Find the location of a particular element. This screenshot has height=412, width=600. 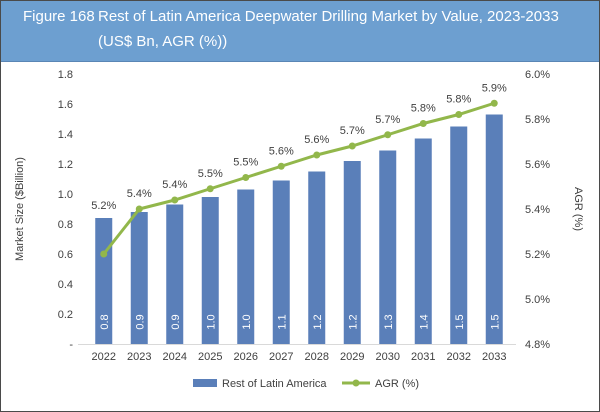

bar-data-label: 0.8 is located at coordinates (105, 321).